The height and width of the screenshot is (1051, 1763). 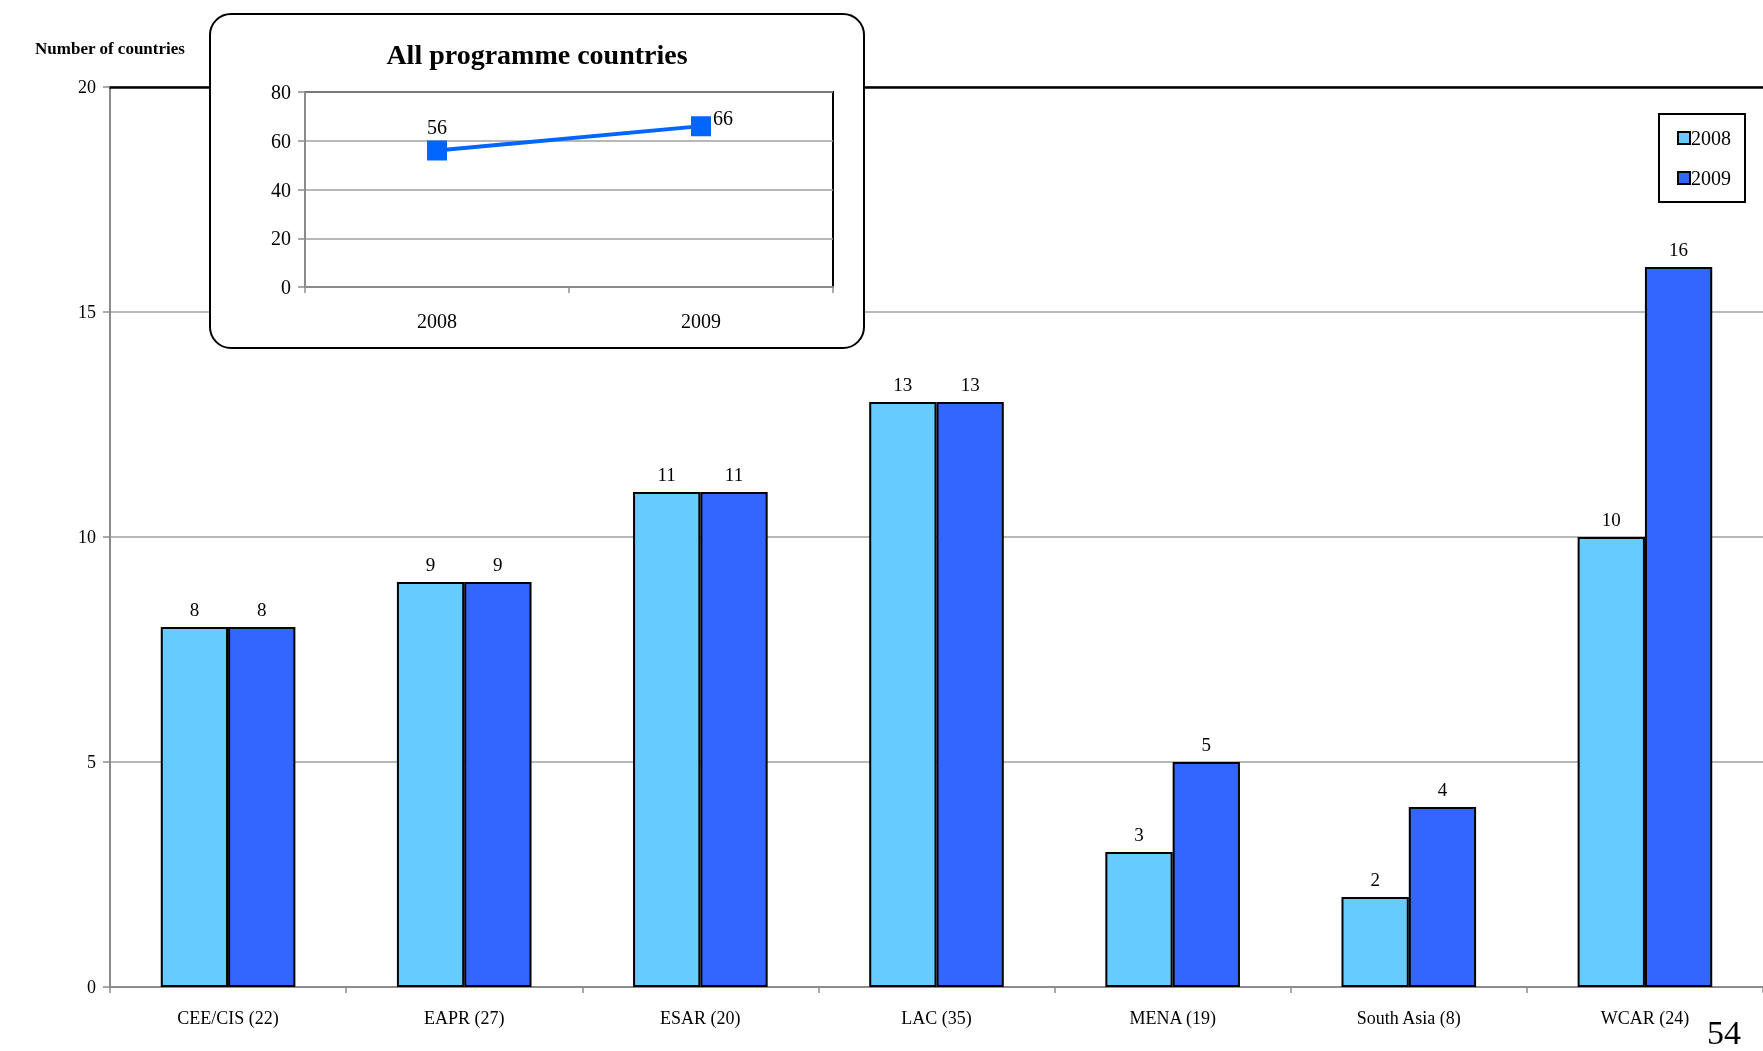 I want to click on data-label: 56, so click(x=437, y=126).